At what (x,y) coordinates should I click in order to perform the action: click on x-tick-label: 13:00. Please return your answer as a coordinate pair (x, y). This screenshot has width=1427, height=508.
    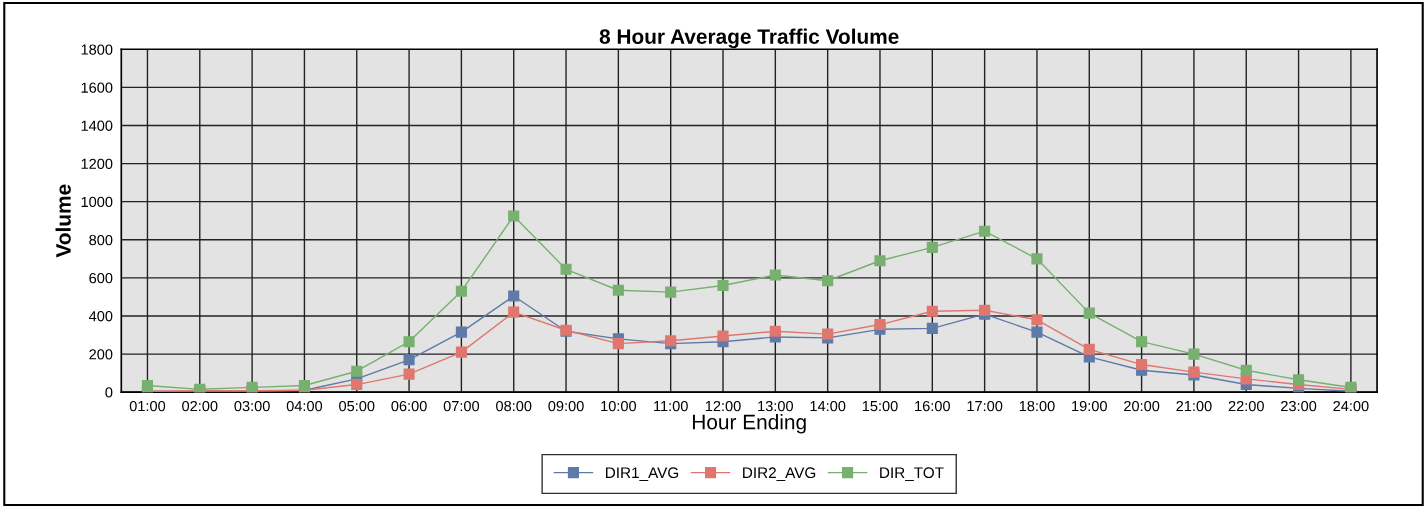
    Looking at the image, I should click on (776, 406).